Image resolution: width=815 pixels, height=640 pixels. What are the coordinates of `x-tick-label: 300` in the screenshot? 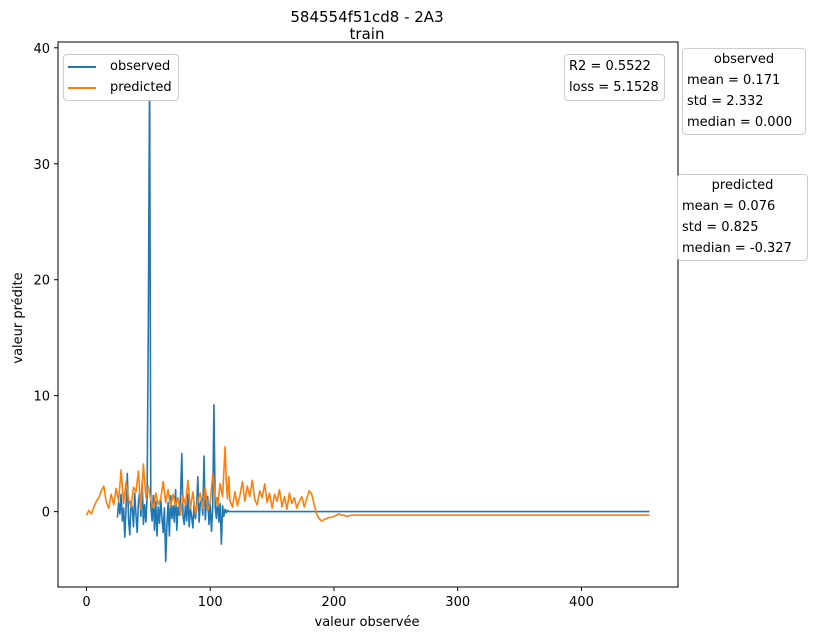 It's located at (457, 602).